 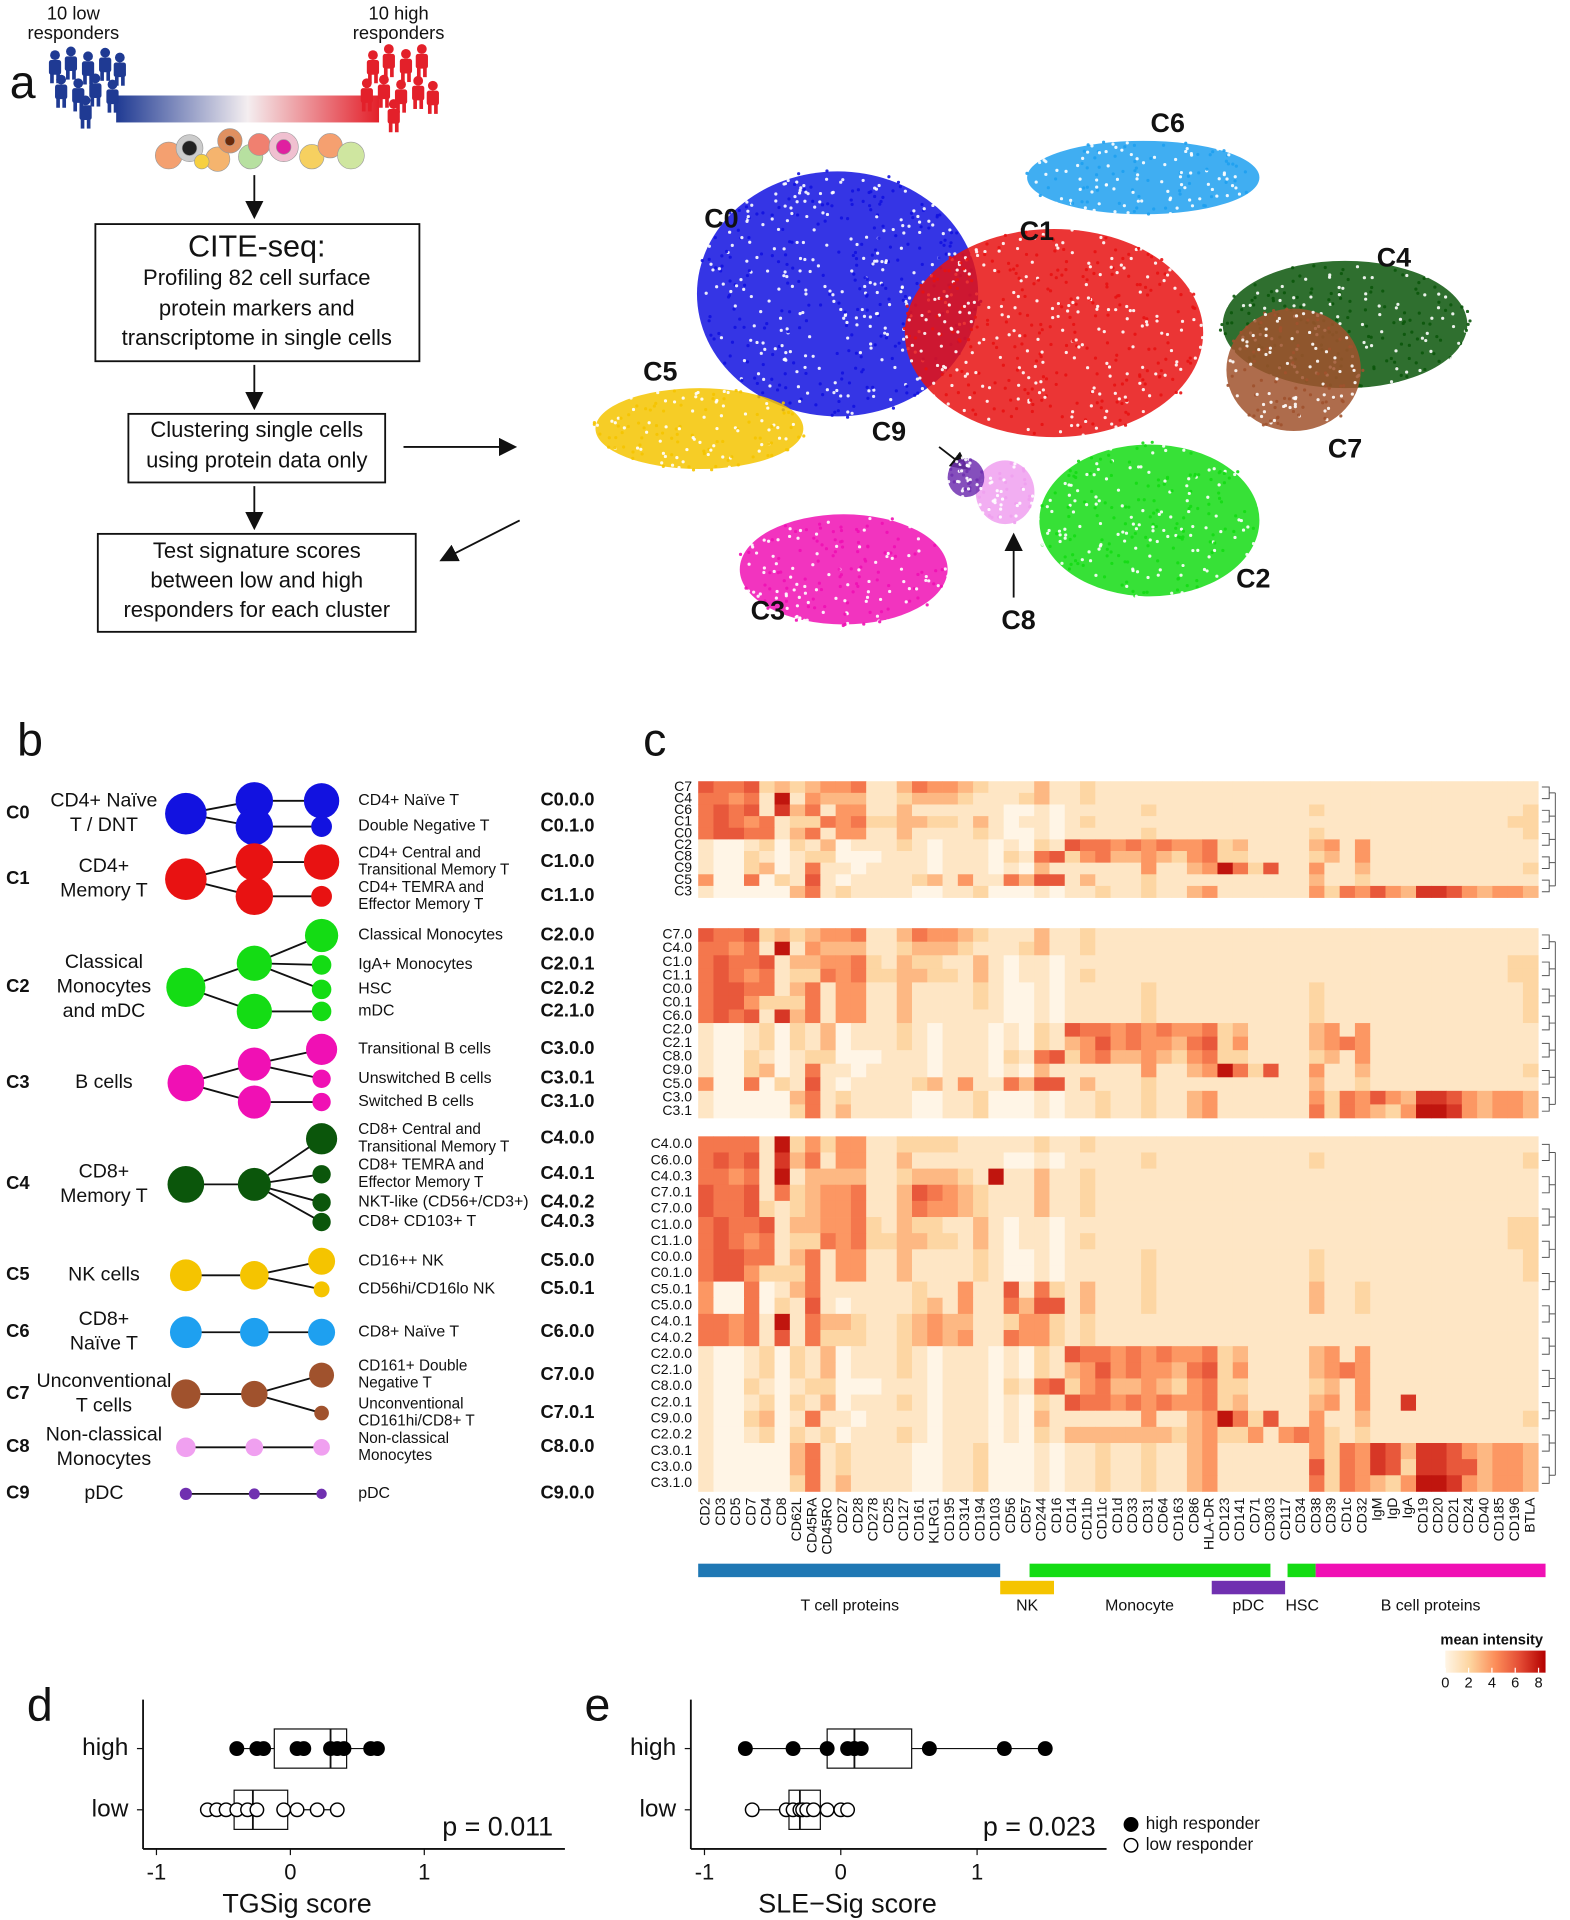 I want to click on heatmap-row-label: C5.0.1, so click(x=672, y=1288).